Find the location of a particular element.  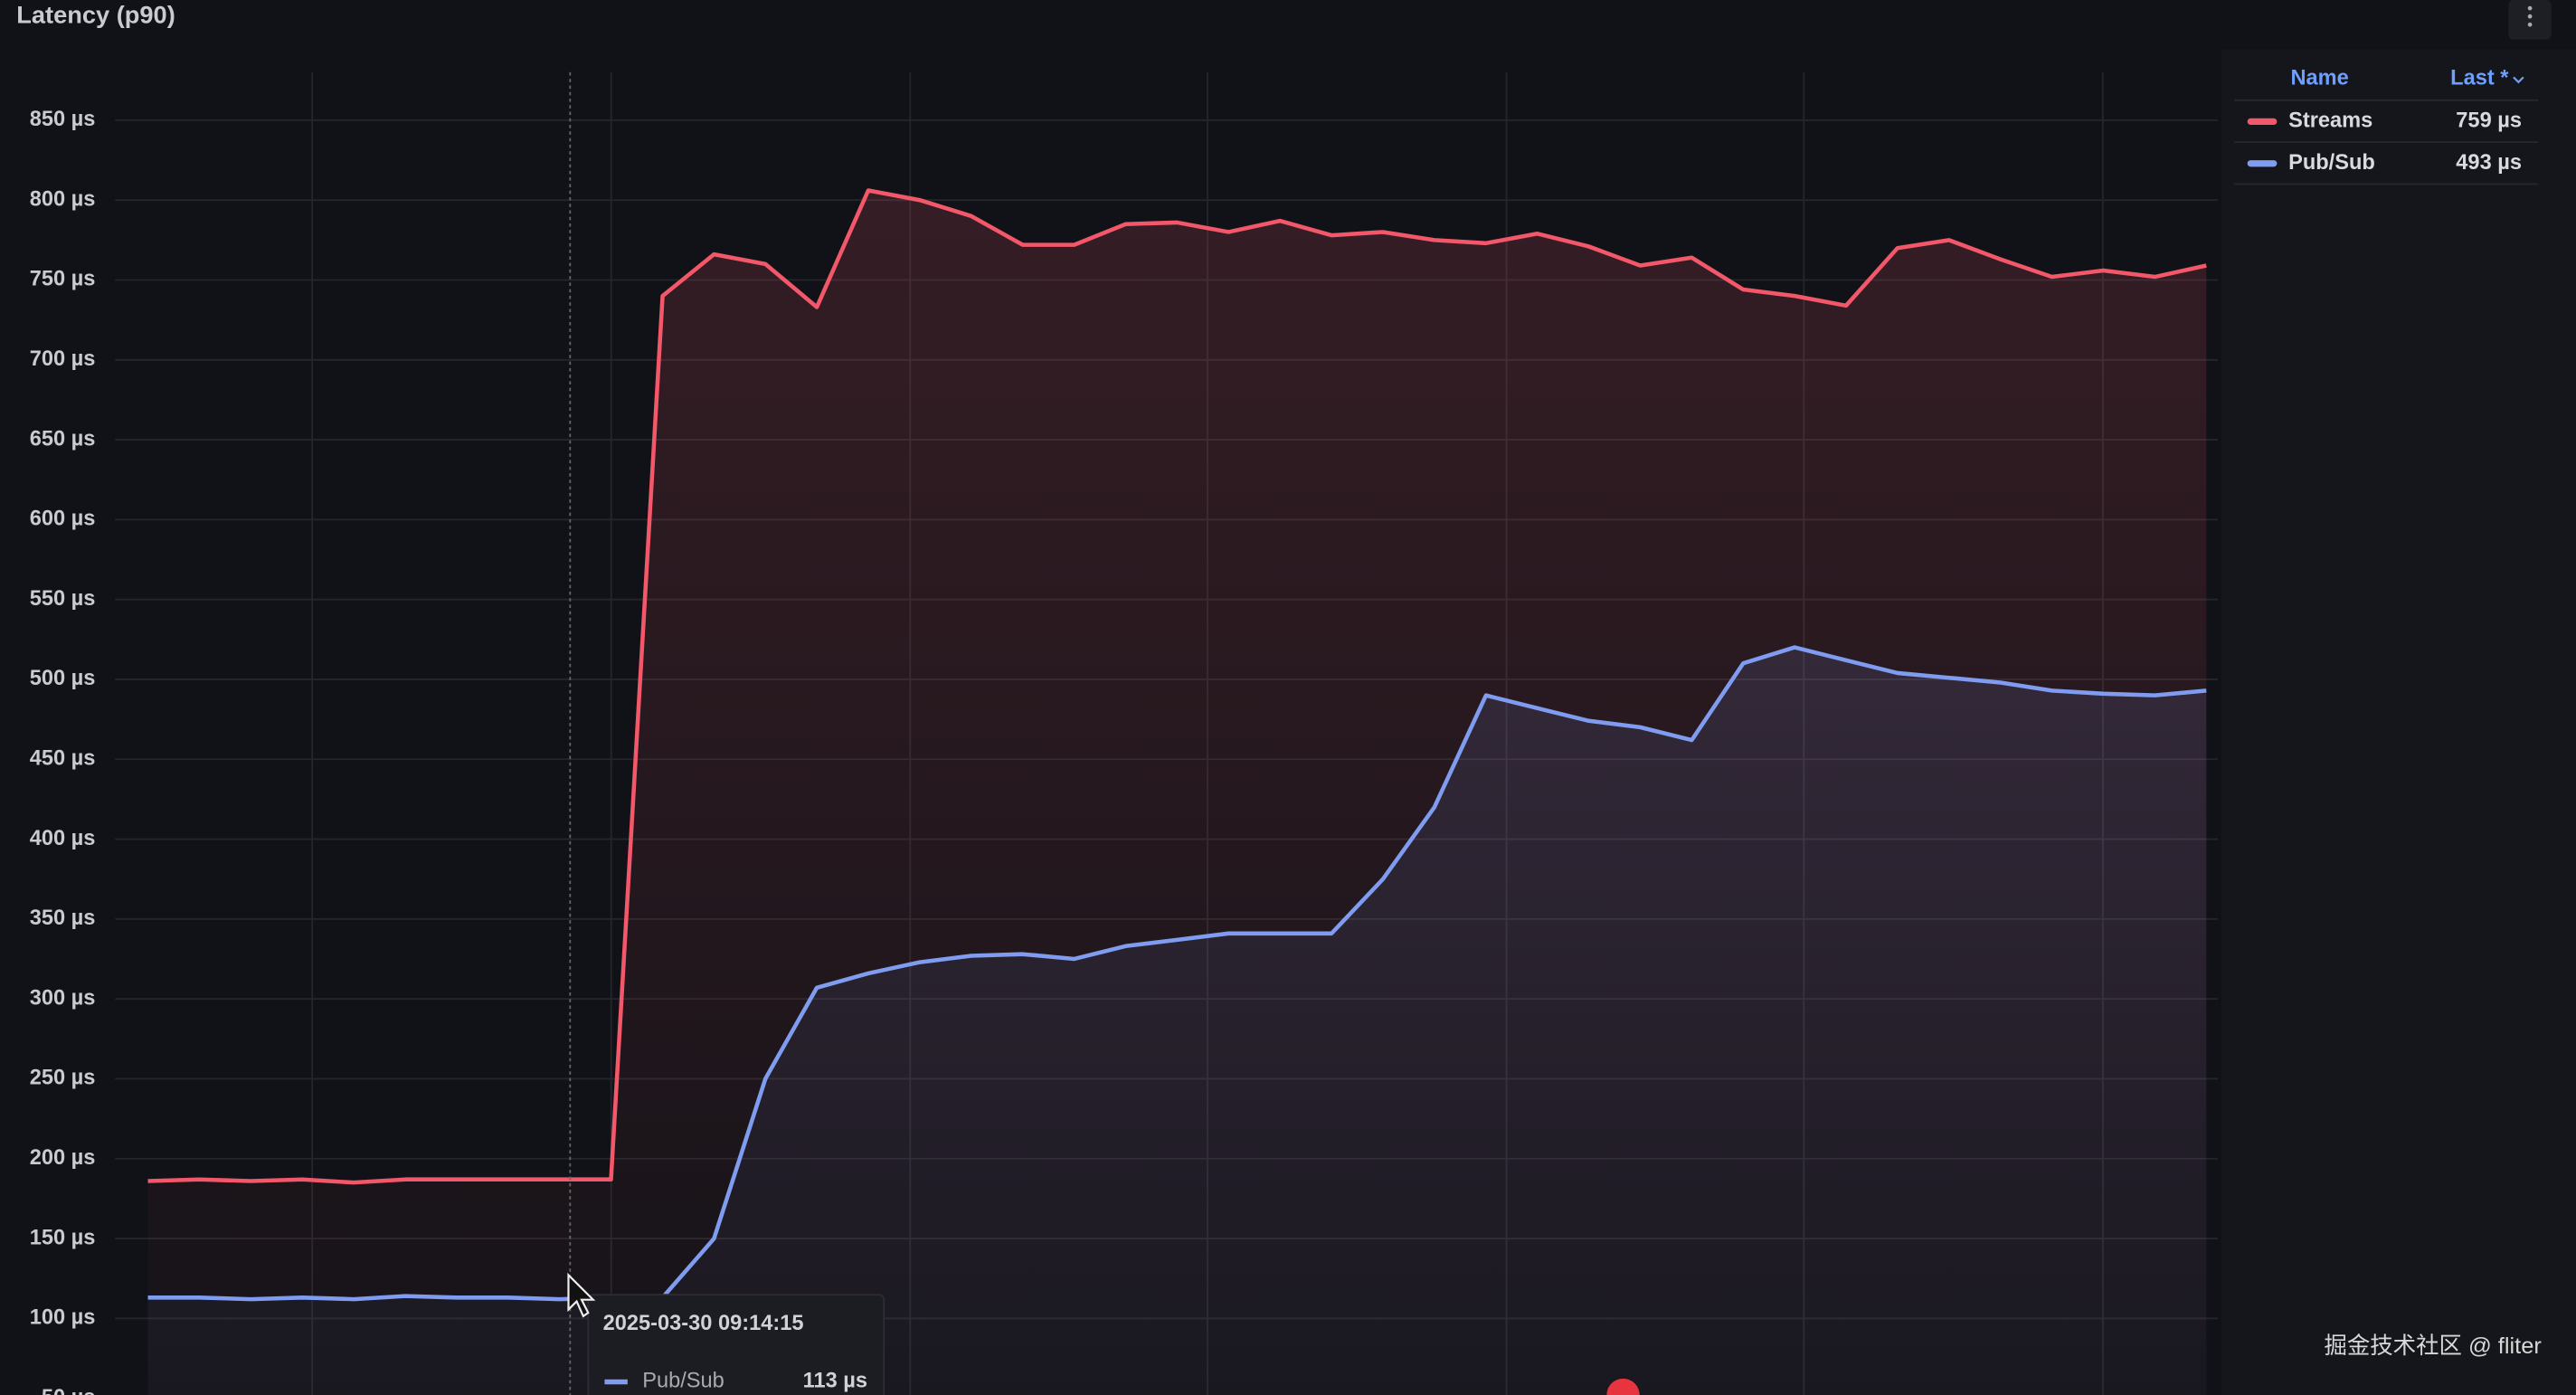

y-tick-label: 350 µs is located at coordinates (63, 918).